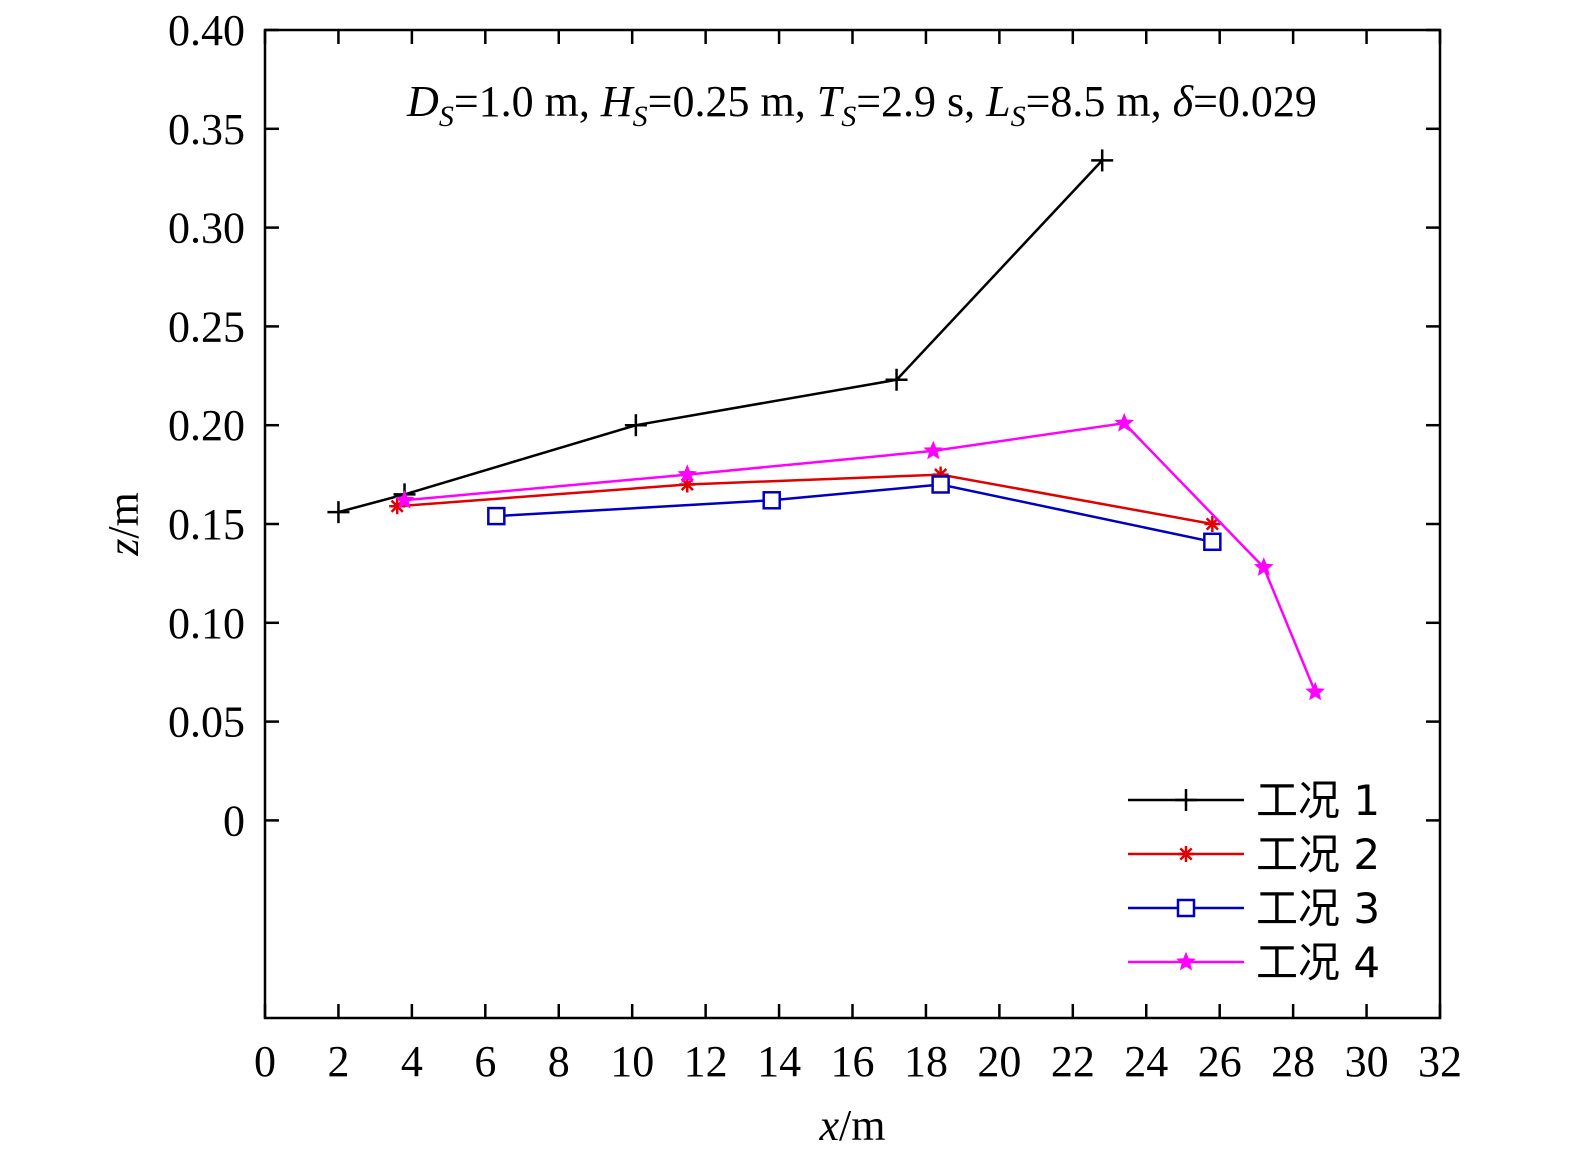  What do you see at coordinates (1367, 1061) in the screenshot?
I see `x-tick-label: 30` at bounding box center [1367, 1061].